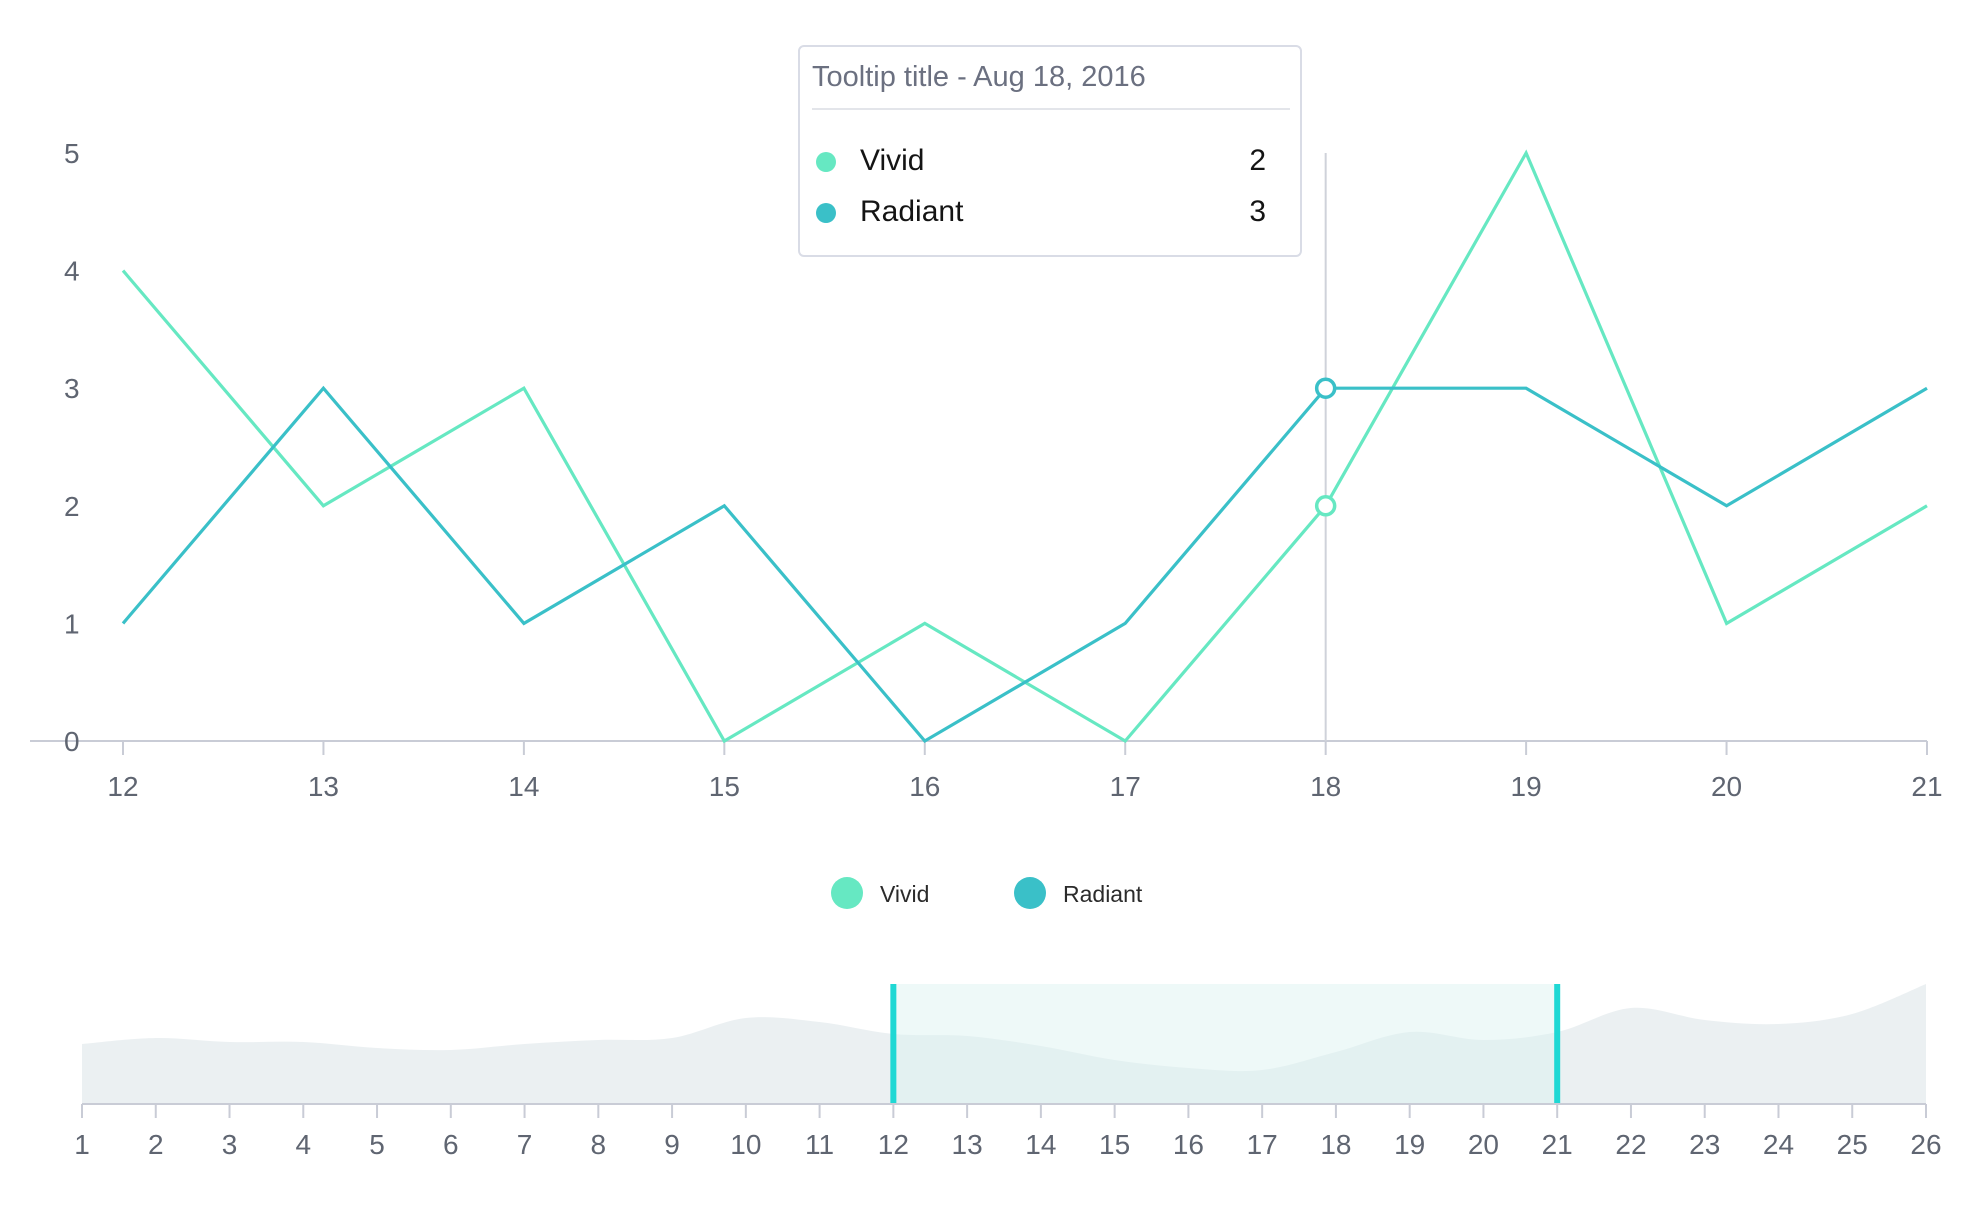 Image resolution: width=1983 pixels, height=1205 pixels. I want to click on y-tick-label: 5, so click(72, 153).